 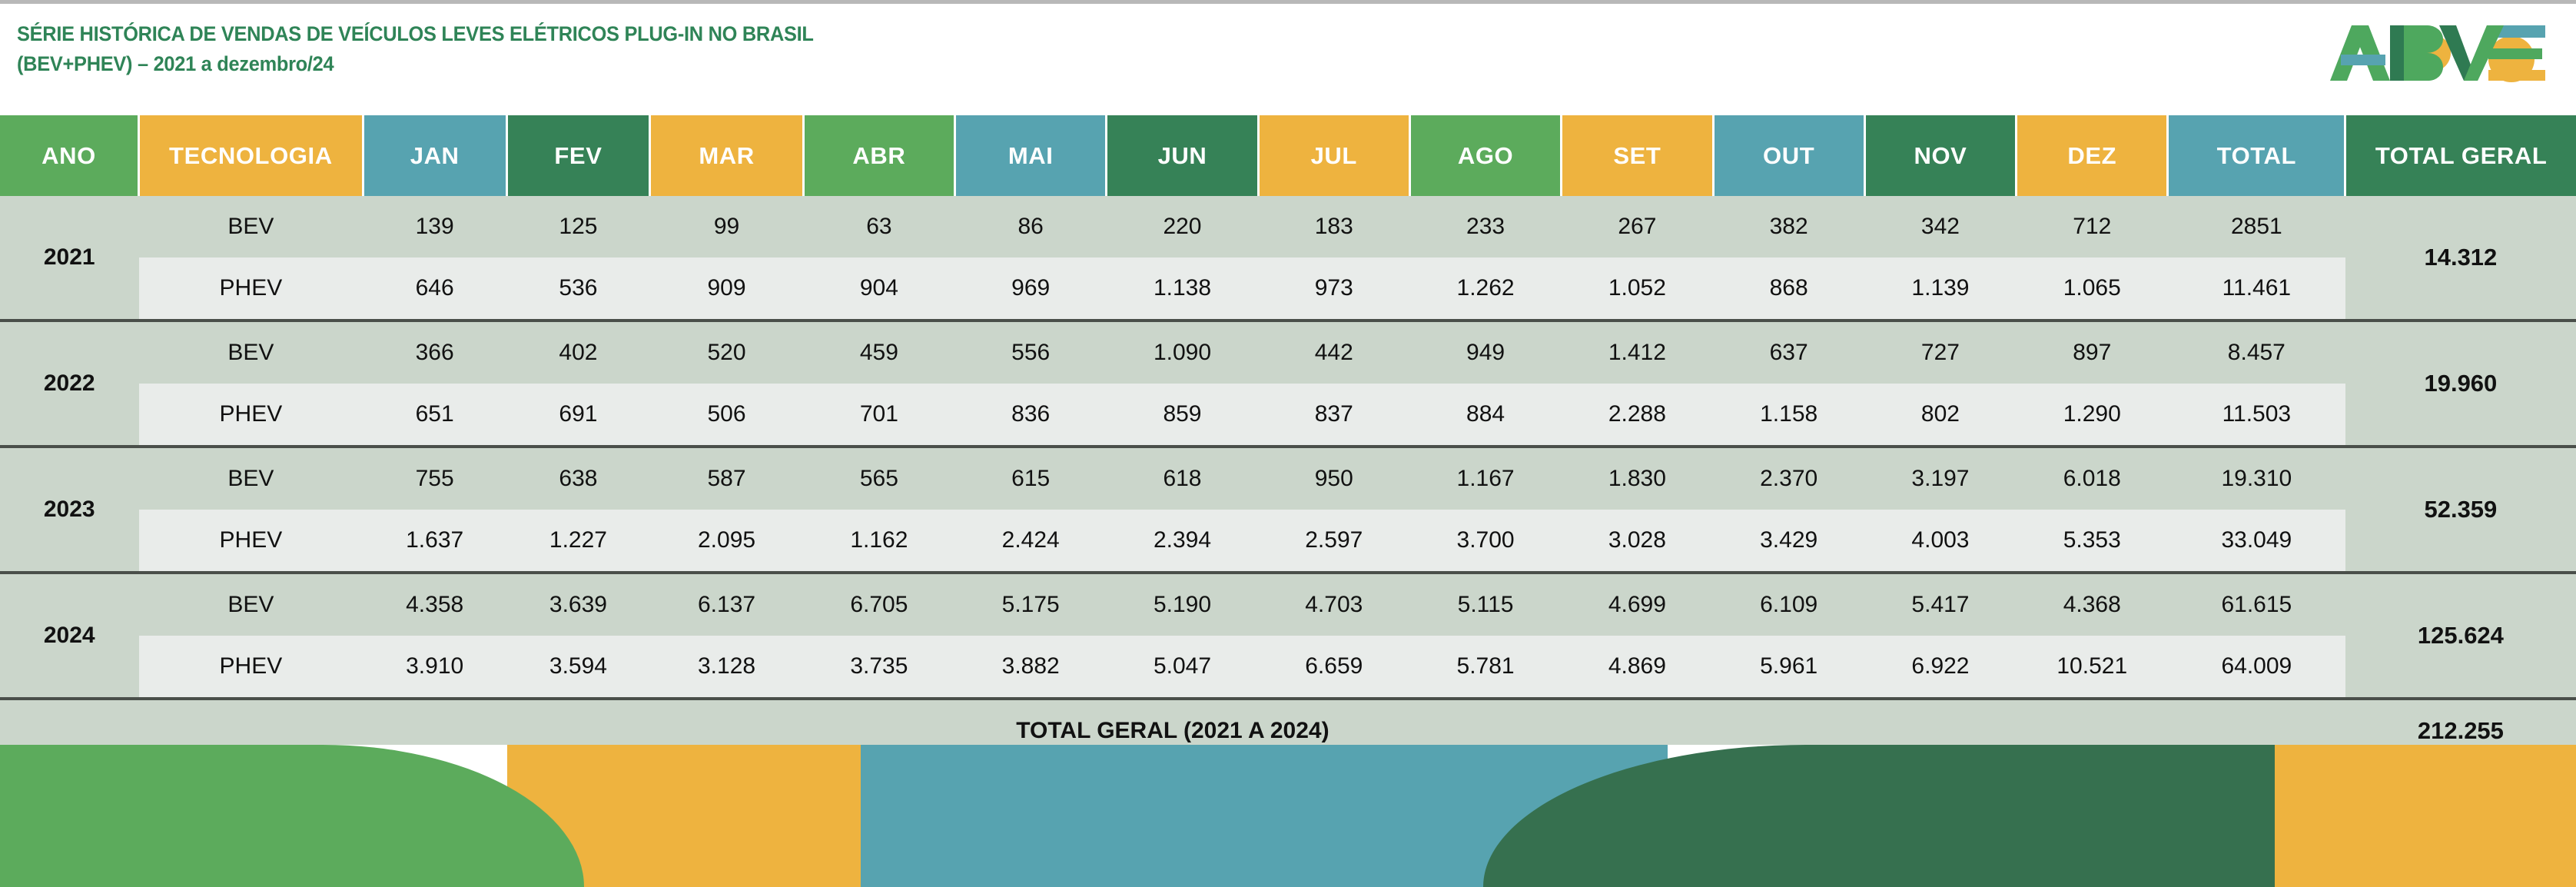 What do you see at coordinates (1789, 155) in the screenshot?
I see `column-header-out: OUT` at bounding box center [1789, 155].